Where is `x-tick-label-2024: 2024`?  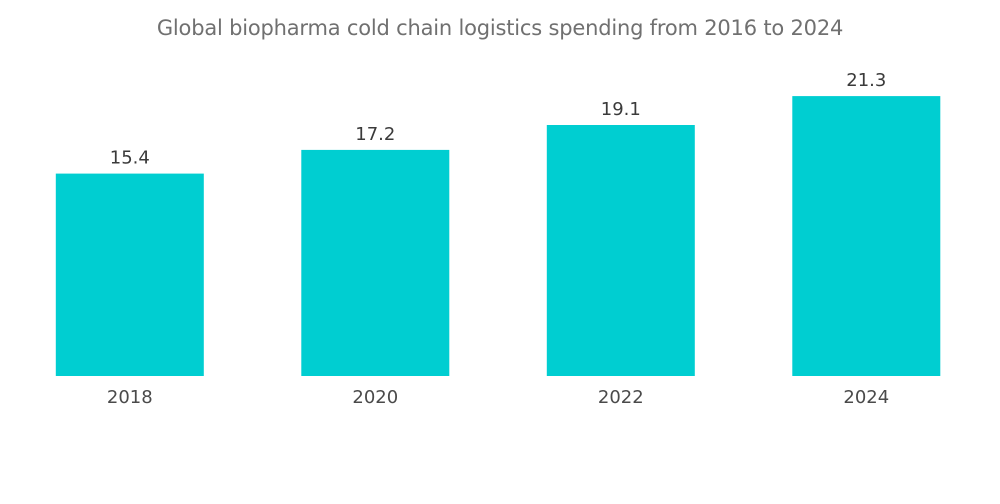
x-tick-label-2024: 2024 is located at coordinates (866, 397).